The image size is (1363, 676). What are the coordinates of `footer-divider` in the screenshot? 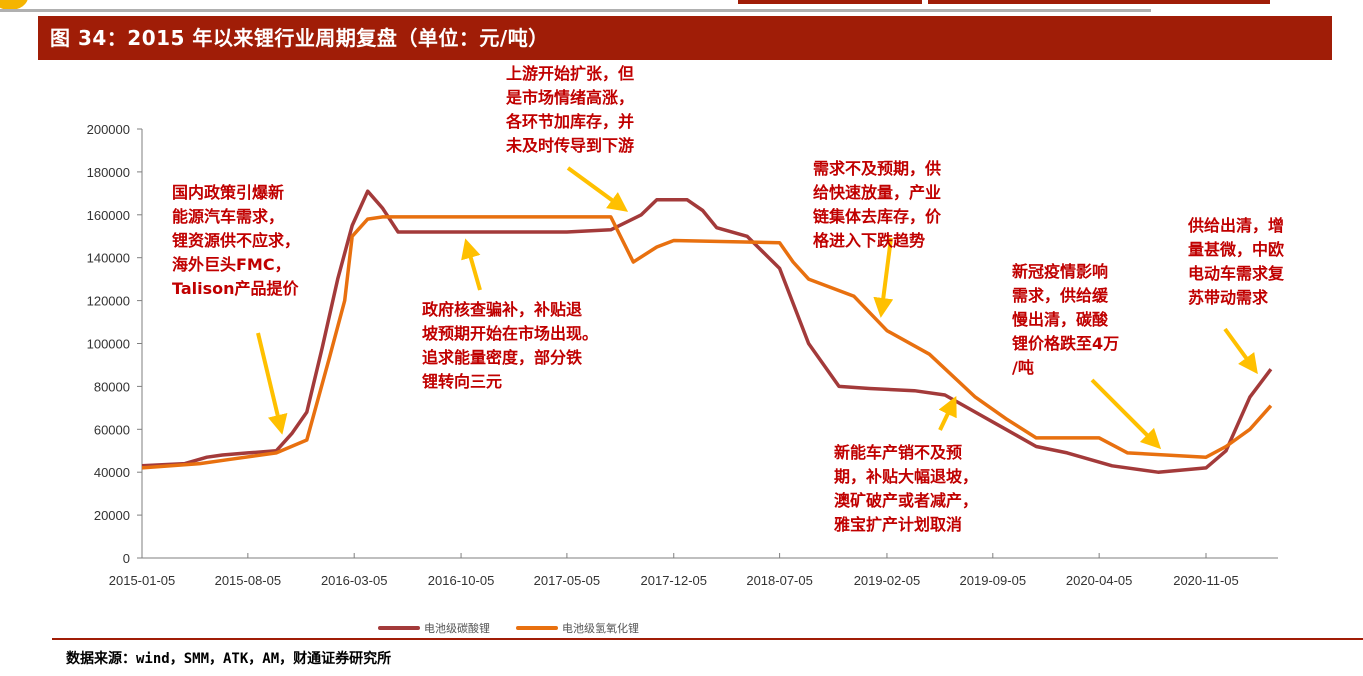 It's located at (707, 639).